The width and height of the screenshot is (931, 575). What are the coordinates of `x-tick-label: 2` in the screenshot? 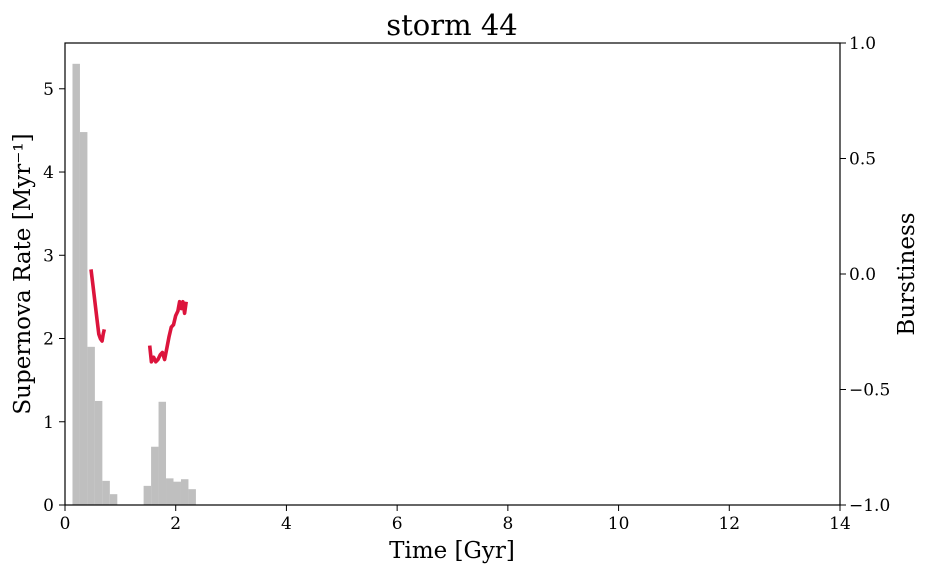 It's located at (175, 524).